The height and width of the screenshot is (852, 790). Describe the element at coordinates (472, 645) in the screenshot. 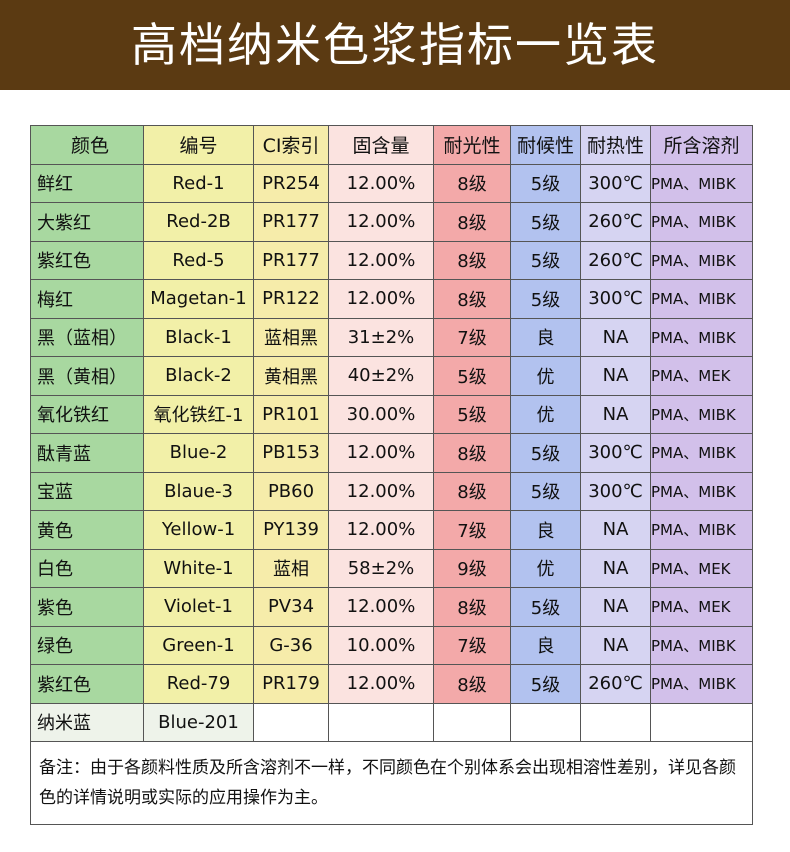

I see `table-cell: 7级` at that location.